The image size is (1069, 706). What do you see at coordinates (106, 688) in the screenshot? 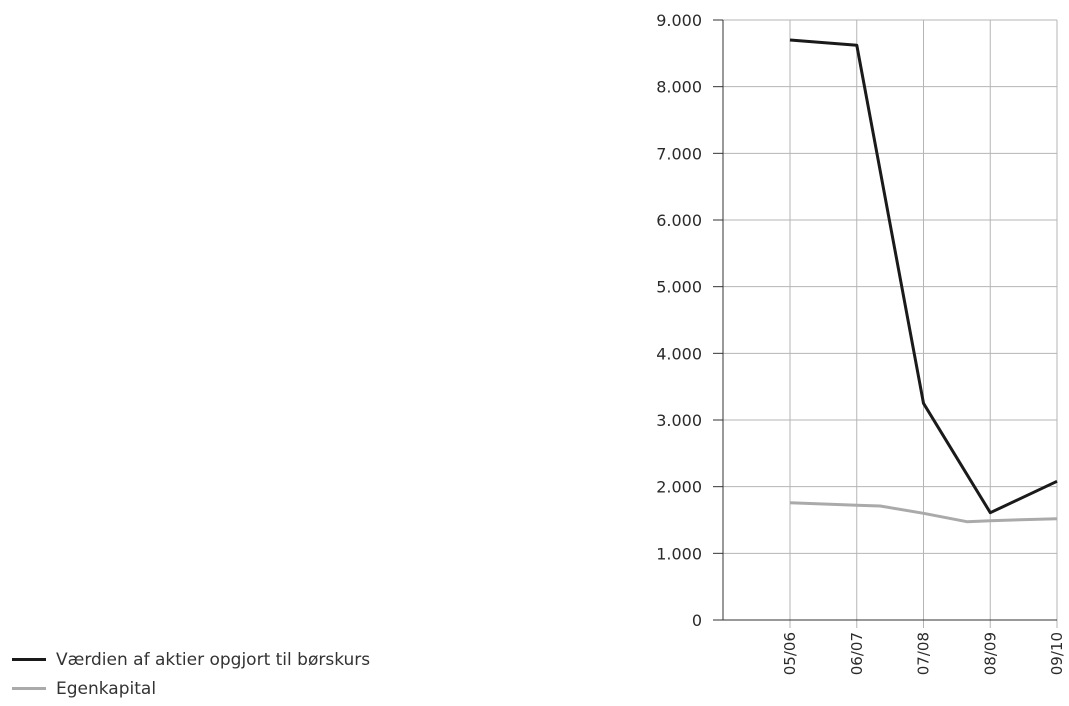
I see `legend-label-egenkapital: Egenkapital` at bounding box center [106, 688].